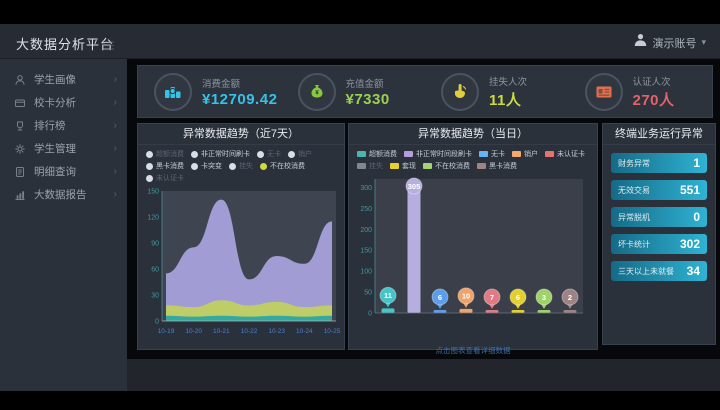 This screenshot has width=720, height=410. Describe the element at coordinates (659, 134) in the screenshot. I see `terminal-anomaly-title: 终端业务运行异常` at that location.